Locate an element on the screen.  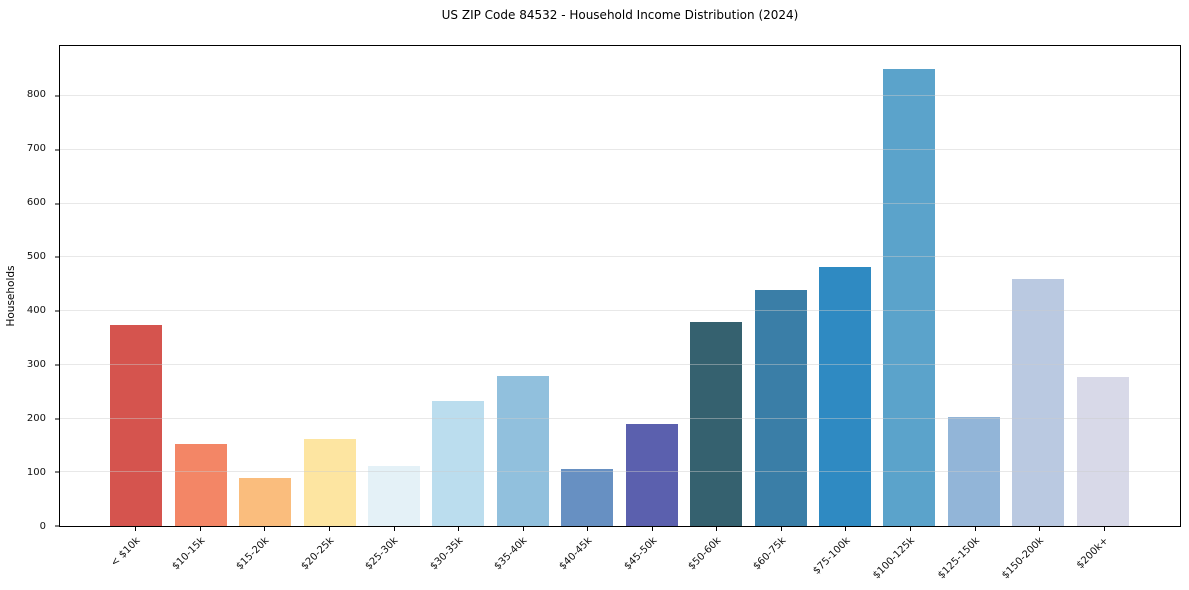
x-tick-label: $200k+ is located at coordinates (1092, 553).